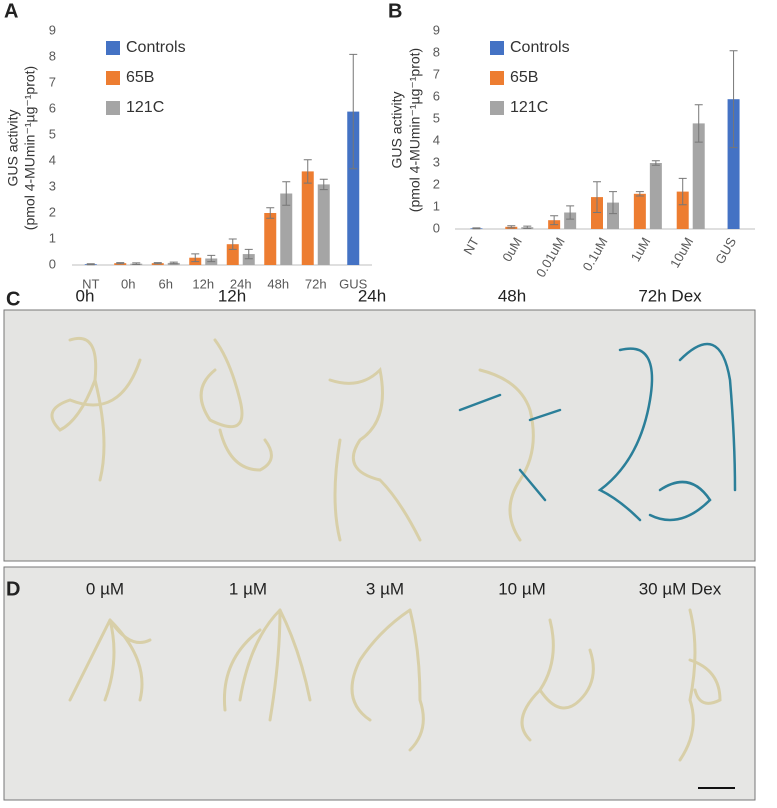 The image size is (777, 808). I want to click on y-tick-label: 4, so click(436, 139).